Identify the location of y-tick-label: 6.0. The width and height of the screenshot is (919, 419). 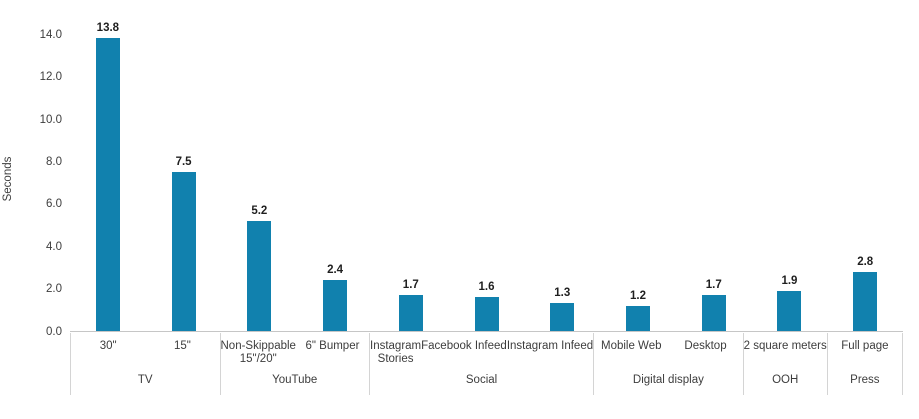
(54, 204).